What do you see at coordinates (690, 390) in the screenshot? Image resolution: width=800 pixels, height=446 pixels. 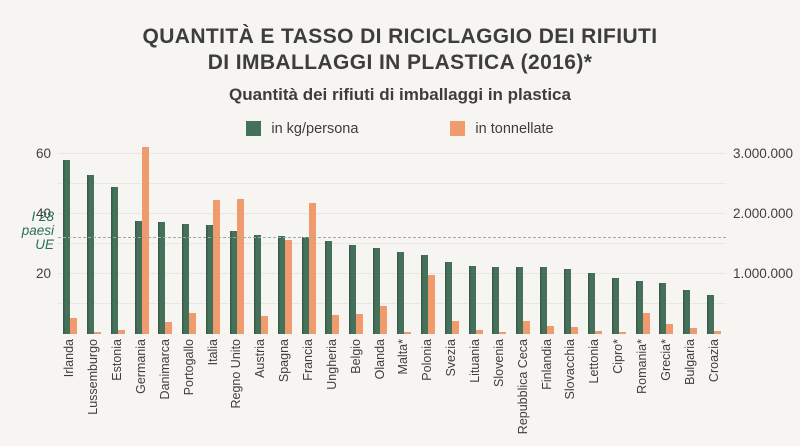 I see `category-label-cell: Bulgaria` at bounding box center [690, 390].